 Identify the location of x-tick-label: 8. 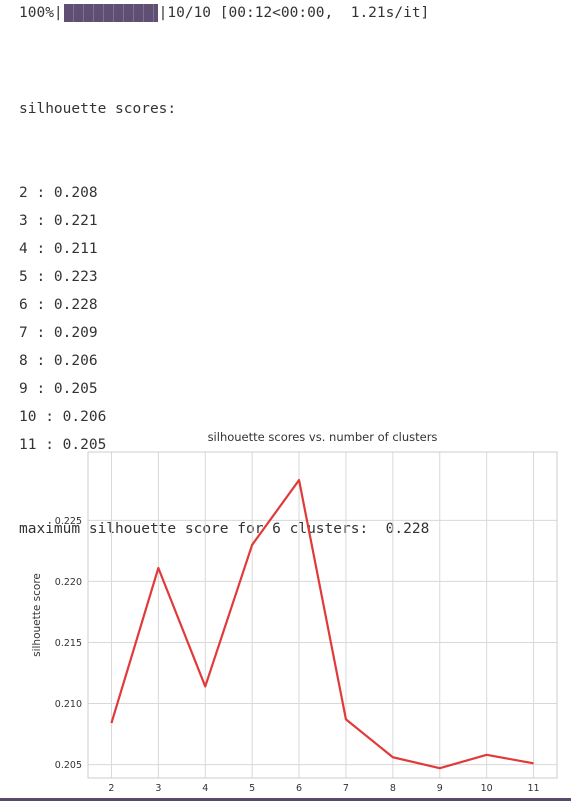
(393, 788).